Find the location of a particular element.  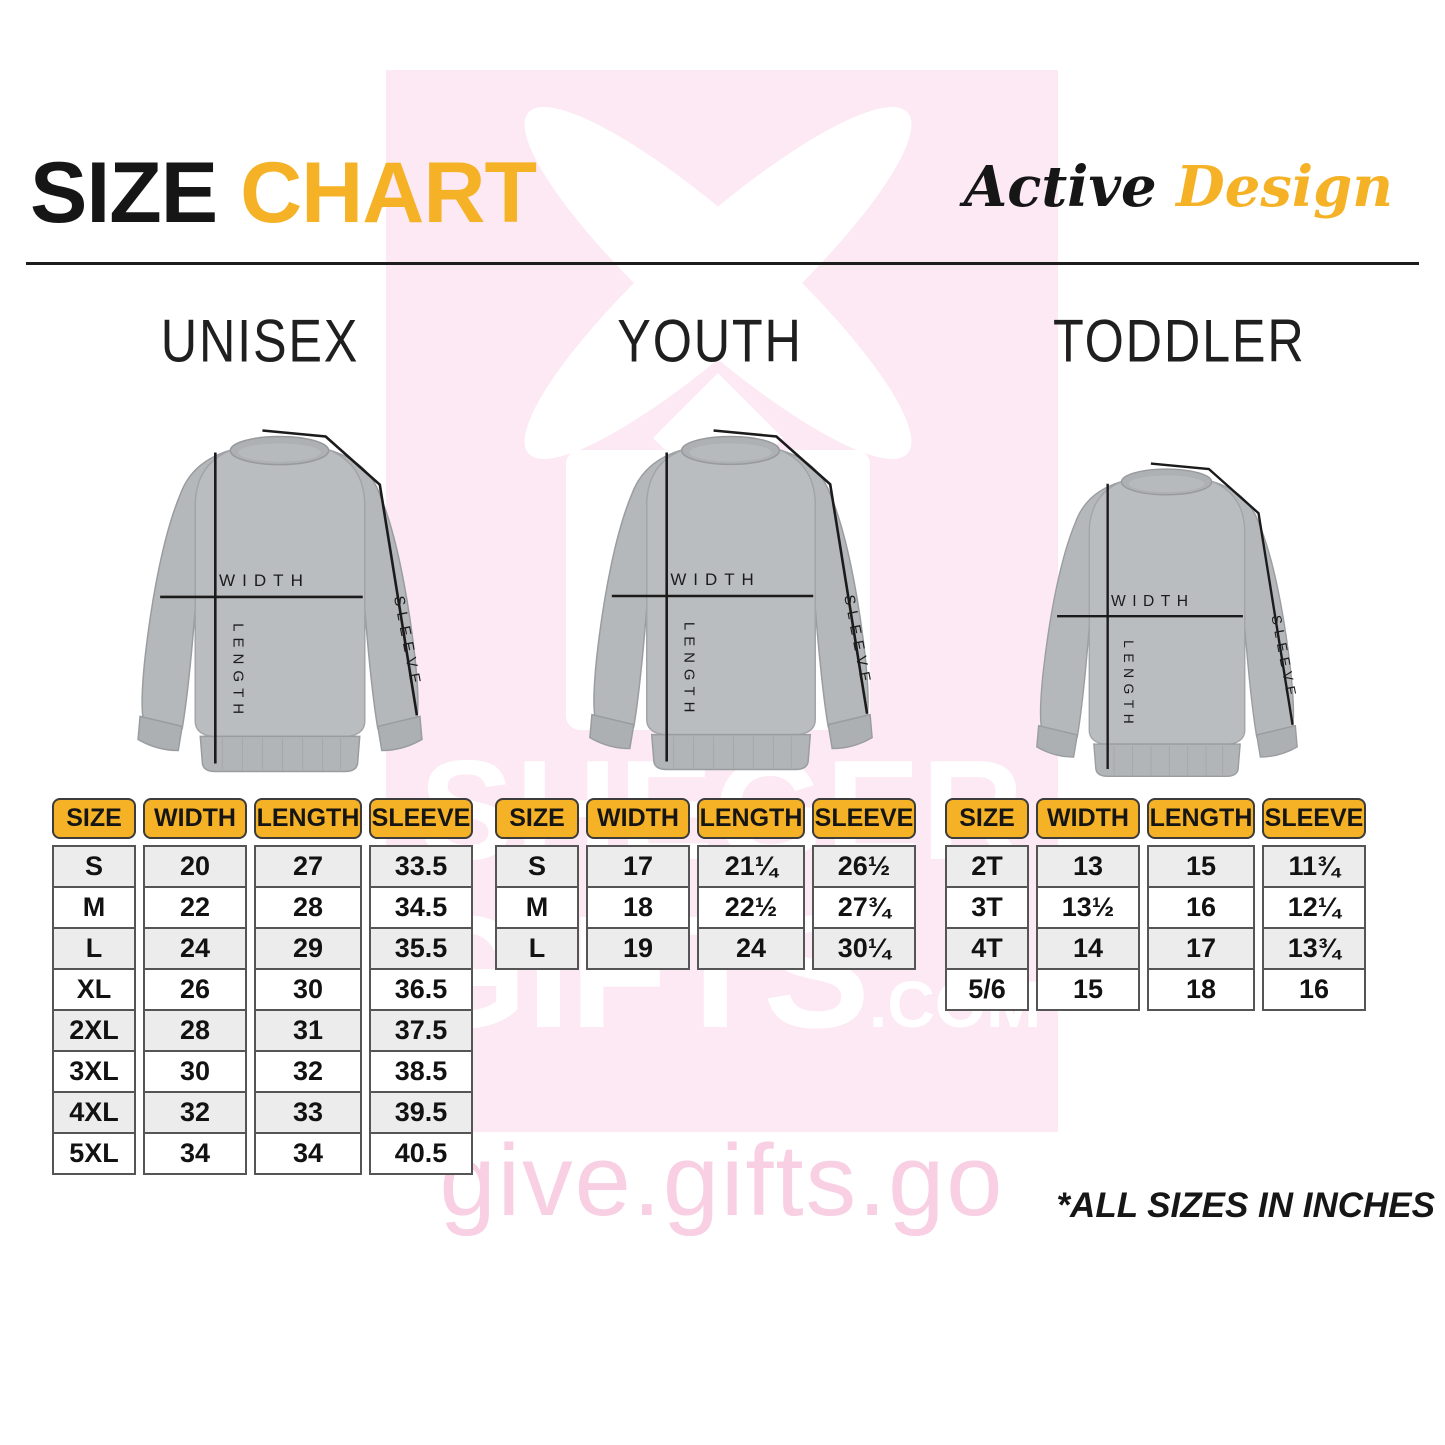

unisex-column-size: SIZE S M L XL 2XL 3XL 4XL 5XL is located at coordinates (94, 986).